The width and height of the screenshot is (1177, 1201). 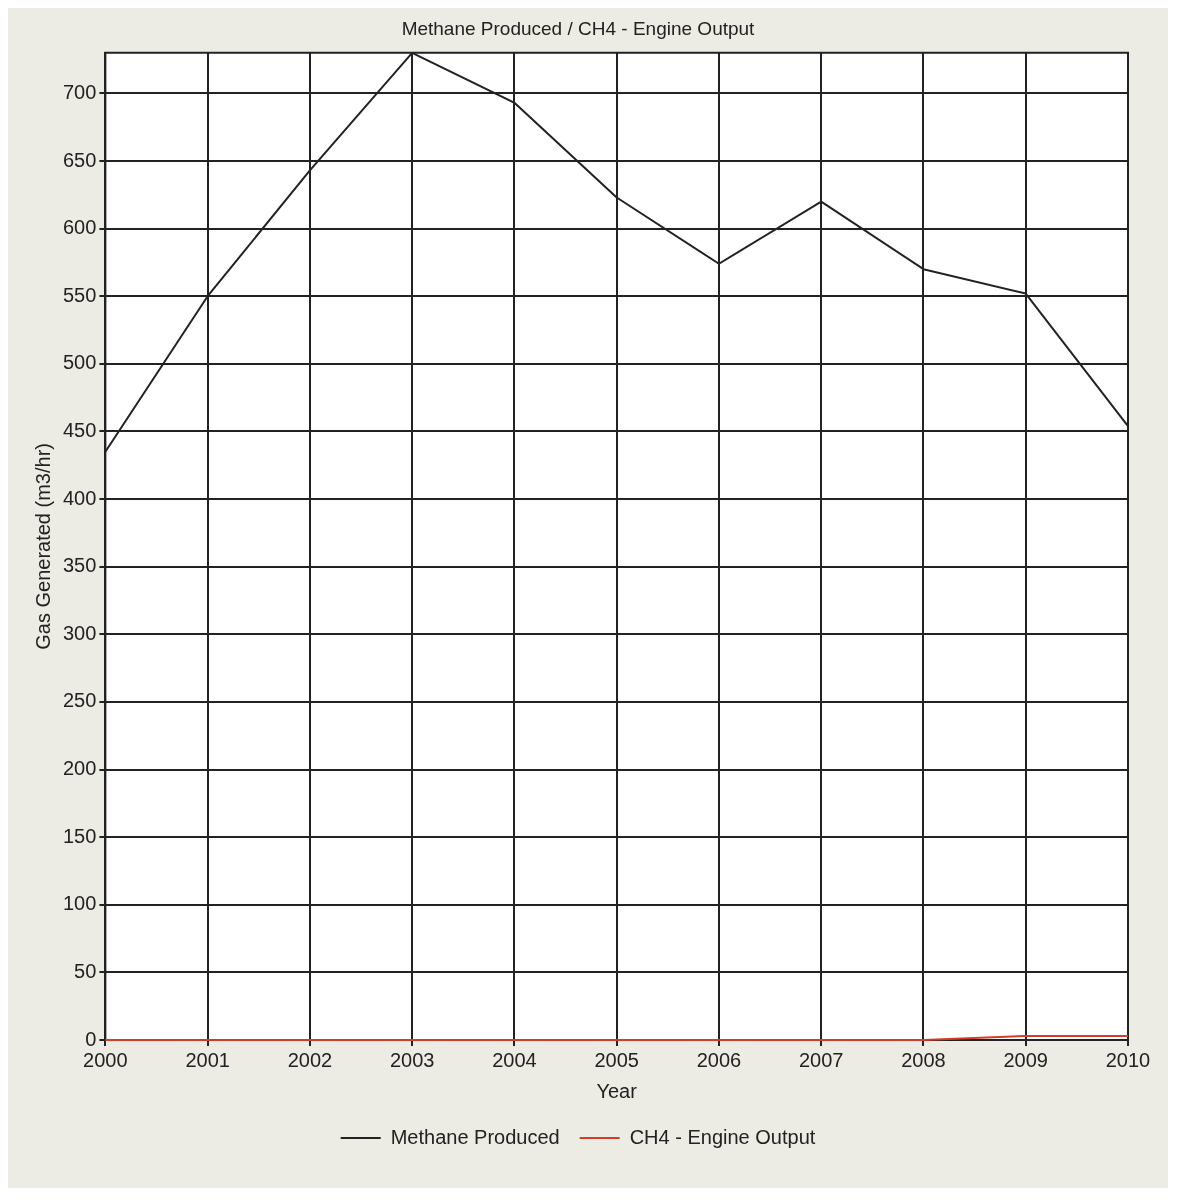 What do you see at coordinates (207, 1059) in the screenshot?
I see `x-tick-label: 2001` at bounding box center [207, 1059].